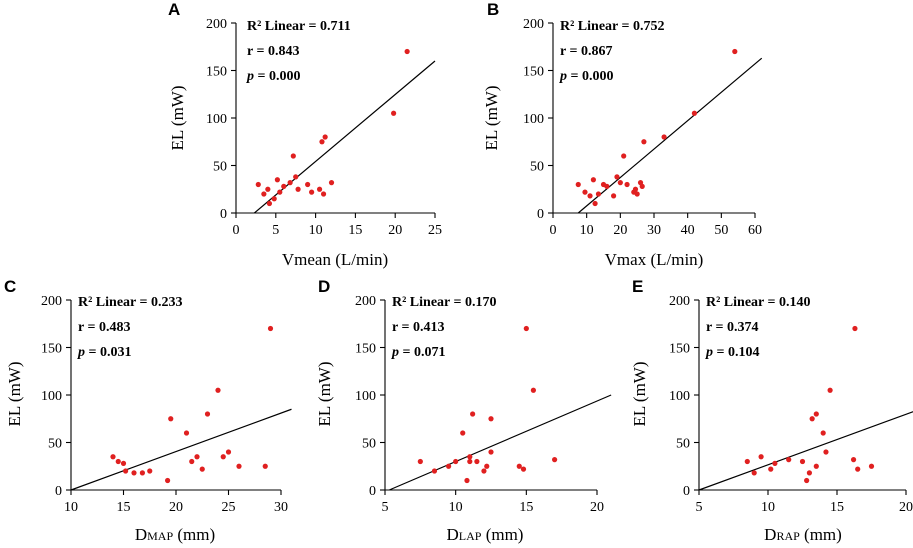 The width and height of the screenshot is (913, 548). What do you see at coordinates (175, 534) in the screenshot?
I see `x-axis-title: DMAP (mm)` at bounding box center [175, 534].